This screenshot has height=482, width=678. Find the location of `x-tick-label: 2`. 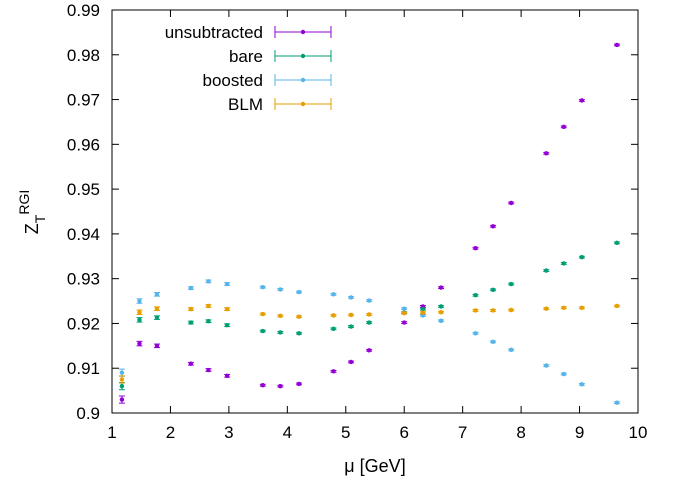

x-tick-label: 2 is located at coordinates (170, 432).